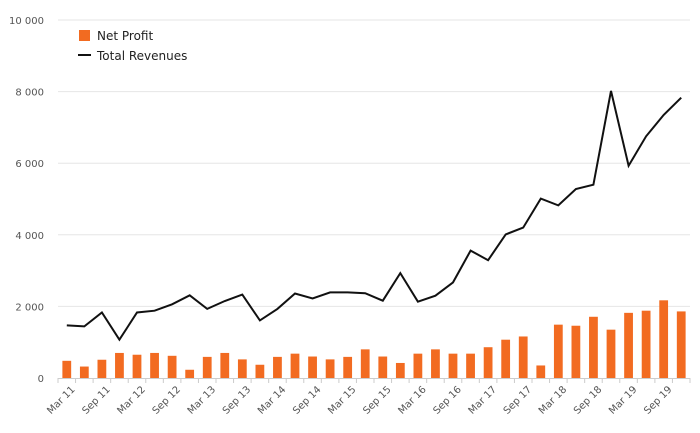 The width and height of the screenshot is (700, 433). I want to click on y-tick-label: 2 000, so click(29, 307).